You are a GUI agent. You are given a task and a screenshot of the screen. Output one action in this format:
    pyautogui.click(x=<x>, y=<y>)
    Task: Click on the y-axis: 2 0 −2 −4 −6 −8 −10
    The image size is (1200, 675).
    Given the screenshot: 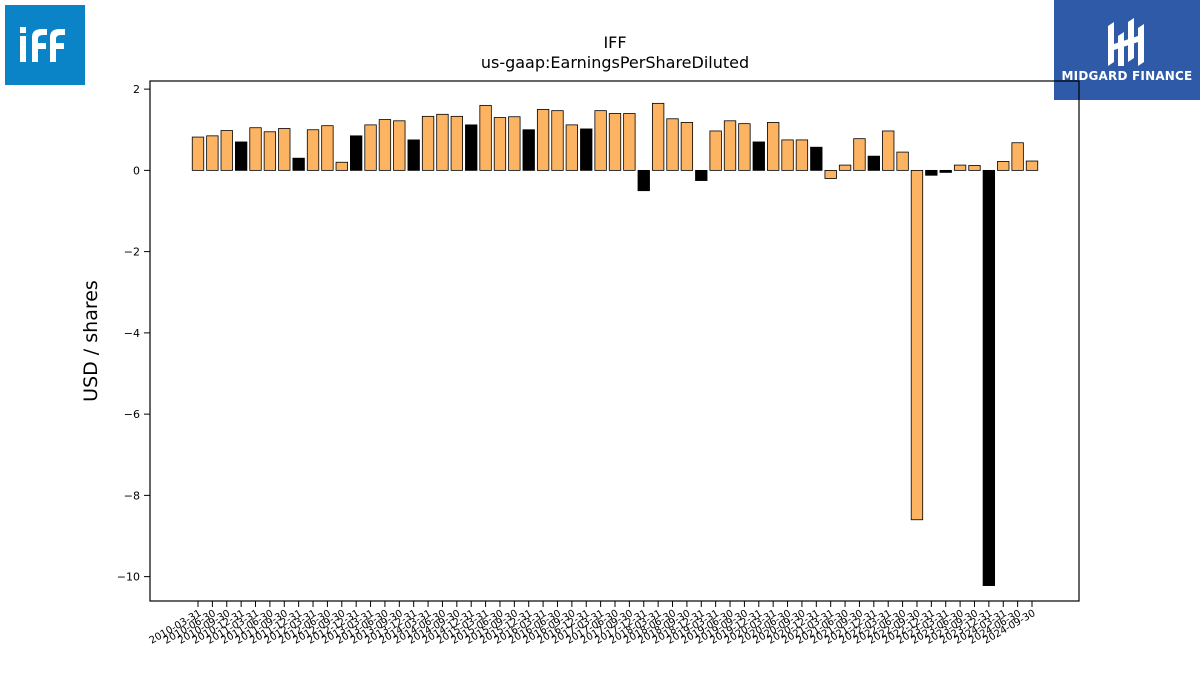 What is the action you would take?
    pyautogui.click(x=133, y=333)
    